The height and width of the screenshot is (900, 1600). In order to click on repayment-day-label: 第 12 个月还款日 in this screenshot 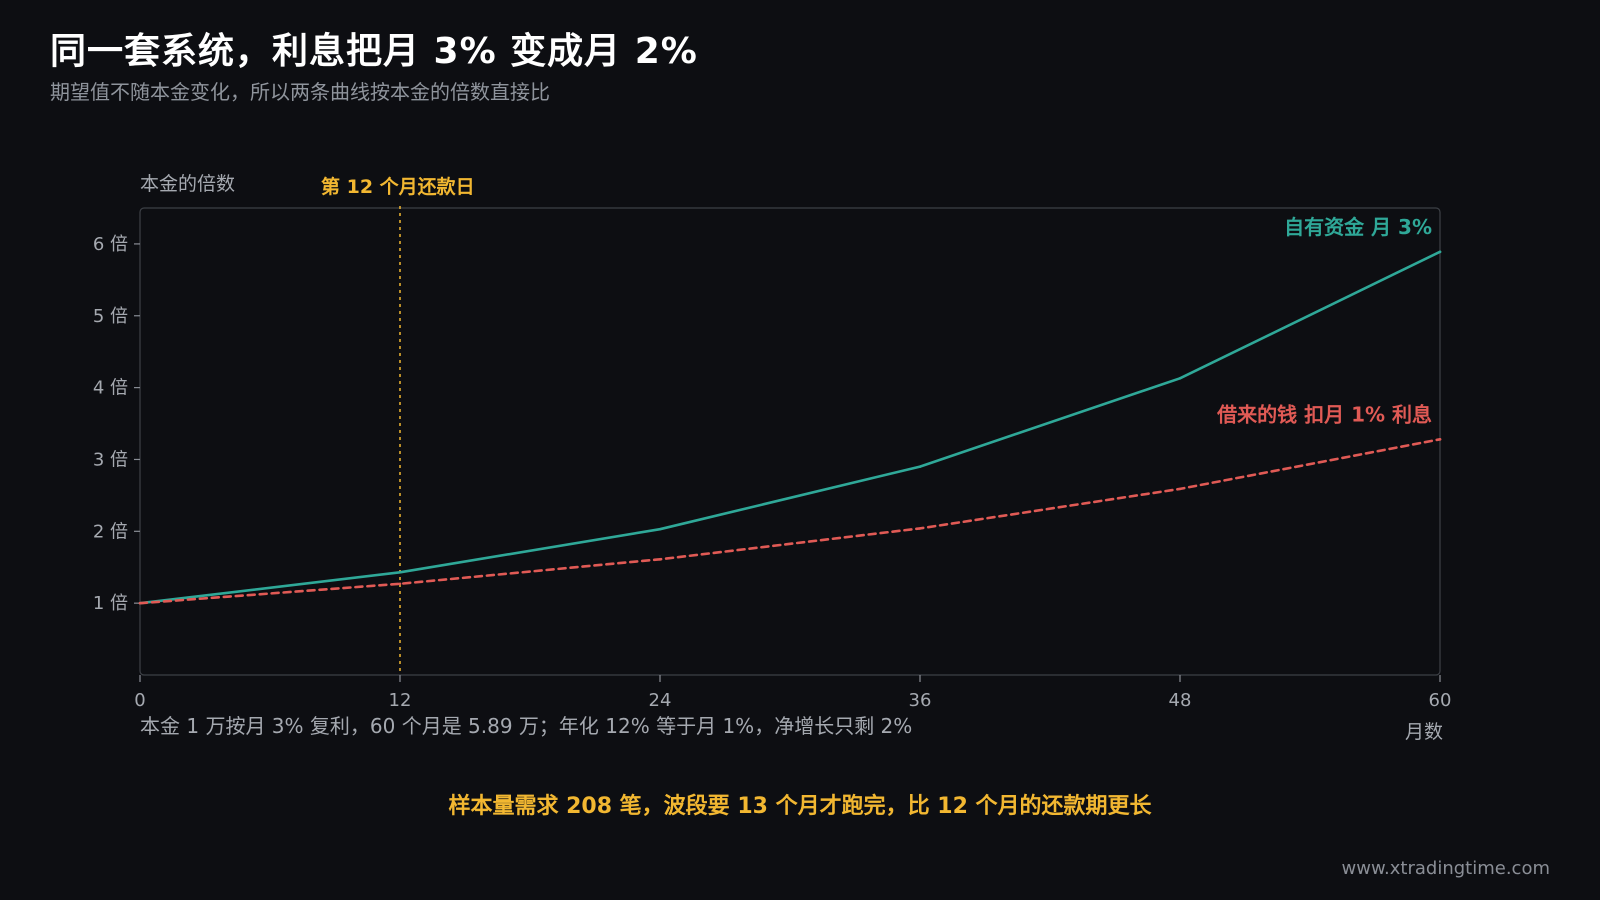, I will do `click(398, 186)`.